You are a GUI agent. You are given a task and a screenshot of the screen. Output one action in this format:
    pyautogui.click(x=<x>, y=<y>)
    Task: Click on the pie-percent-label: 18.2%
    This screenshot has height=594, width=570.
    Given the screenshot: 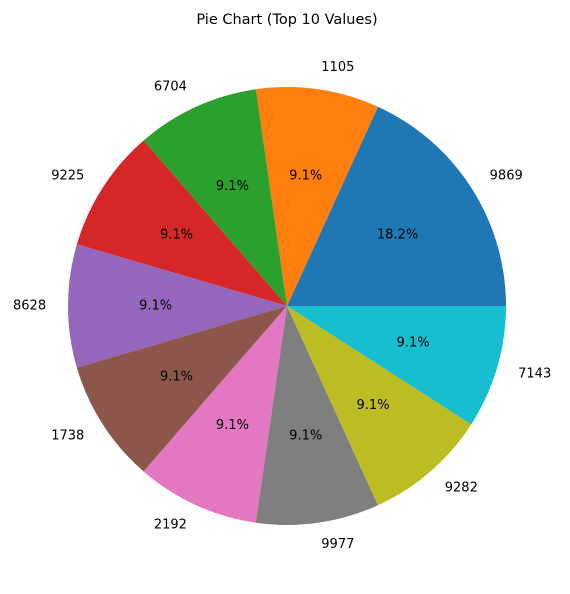 What is the action you would take?
    pyautogui.click(x=397, y=234)
    